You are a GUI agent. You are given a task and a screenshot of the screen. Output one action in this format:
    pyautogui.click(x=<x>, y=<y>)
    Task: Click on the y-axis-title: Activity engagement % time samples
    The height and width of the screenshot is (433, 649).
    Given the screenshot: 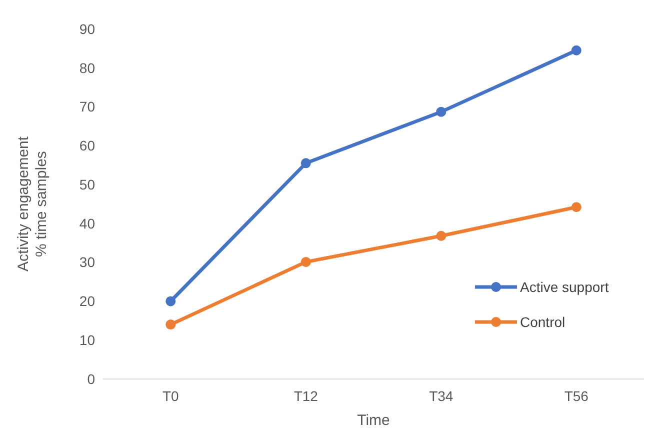 What is the action you would take?
    pyautogui.click(x=32, y=204)
    